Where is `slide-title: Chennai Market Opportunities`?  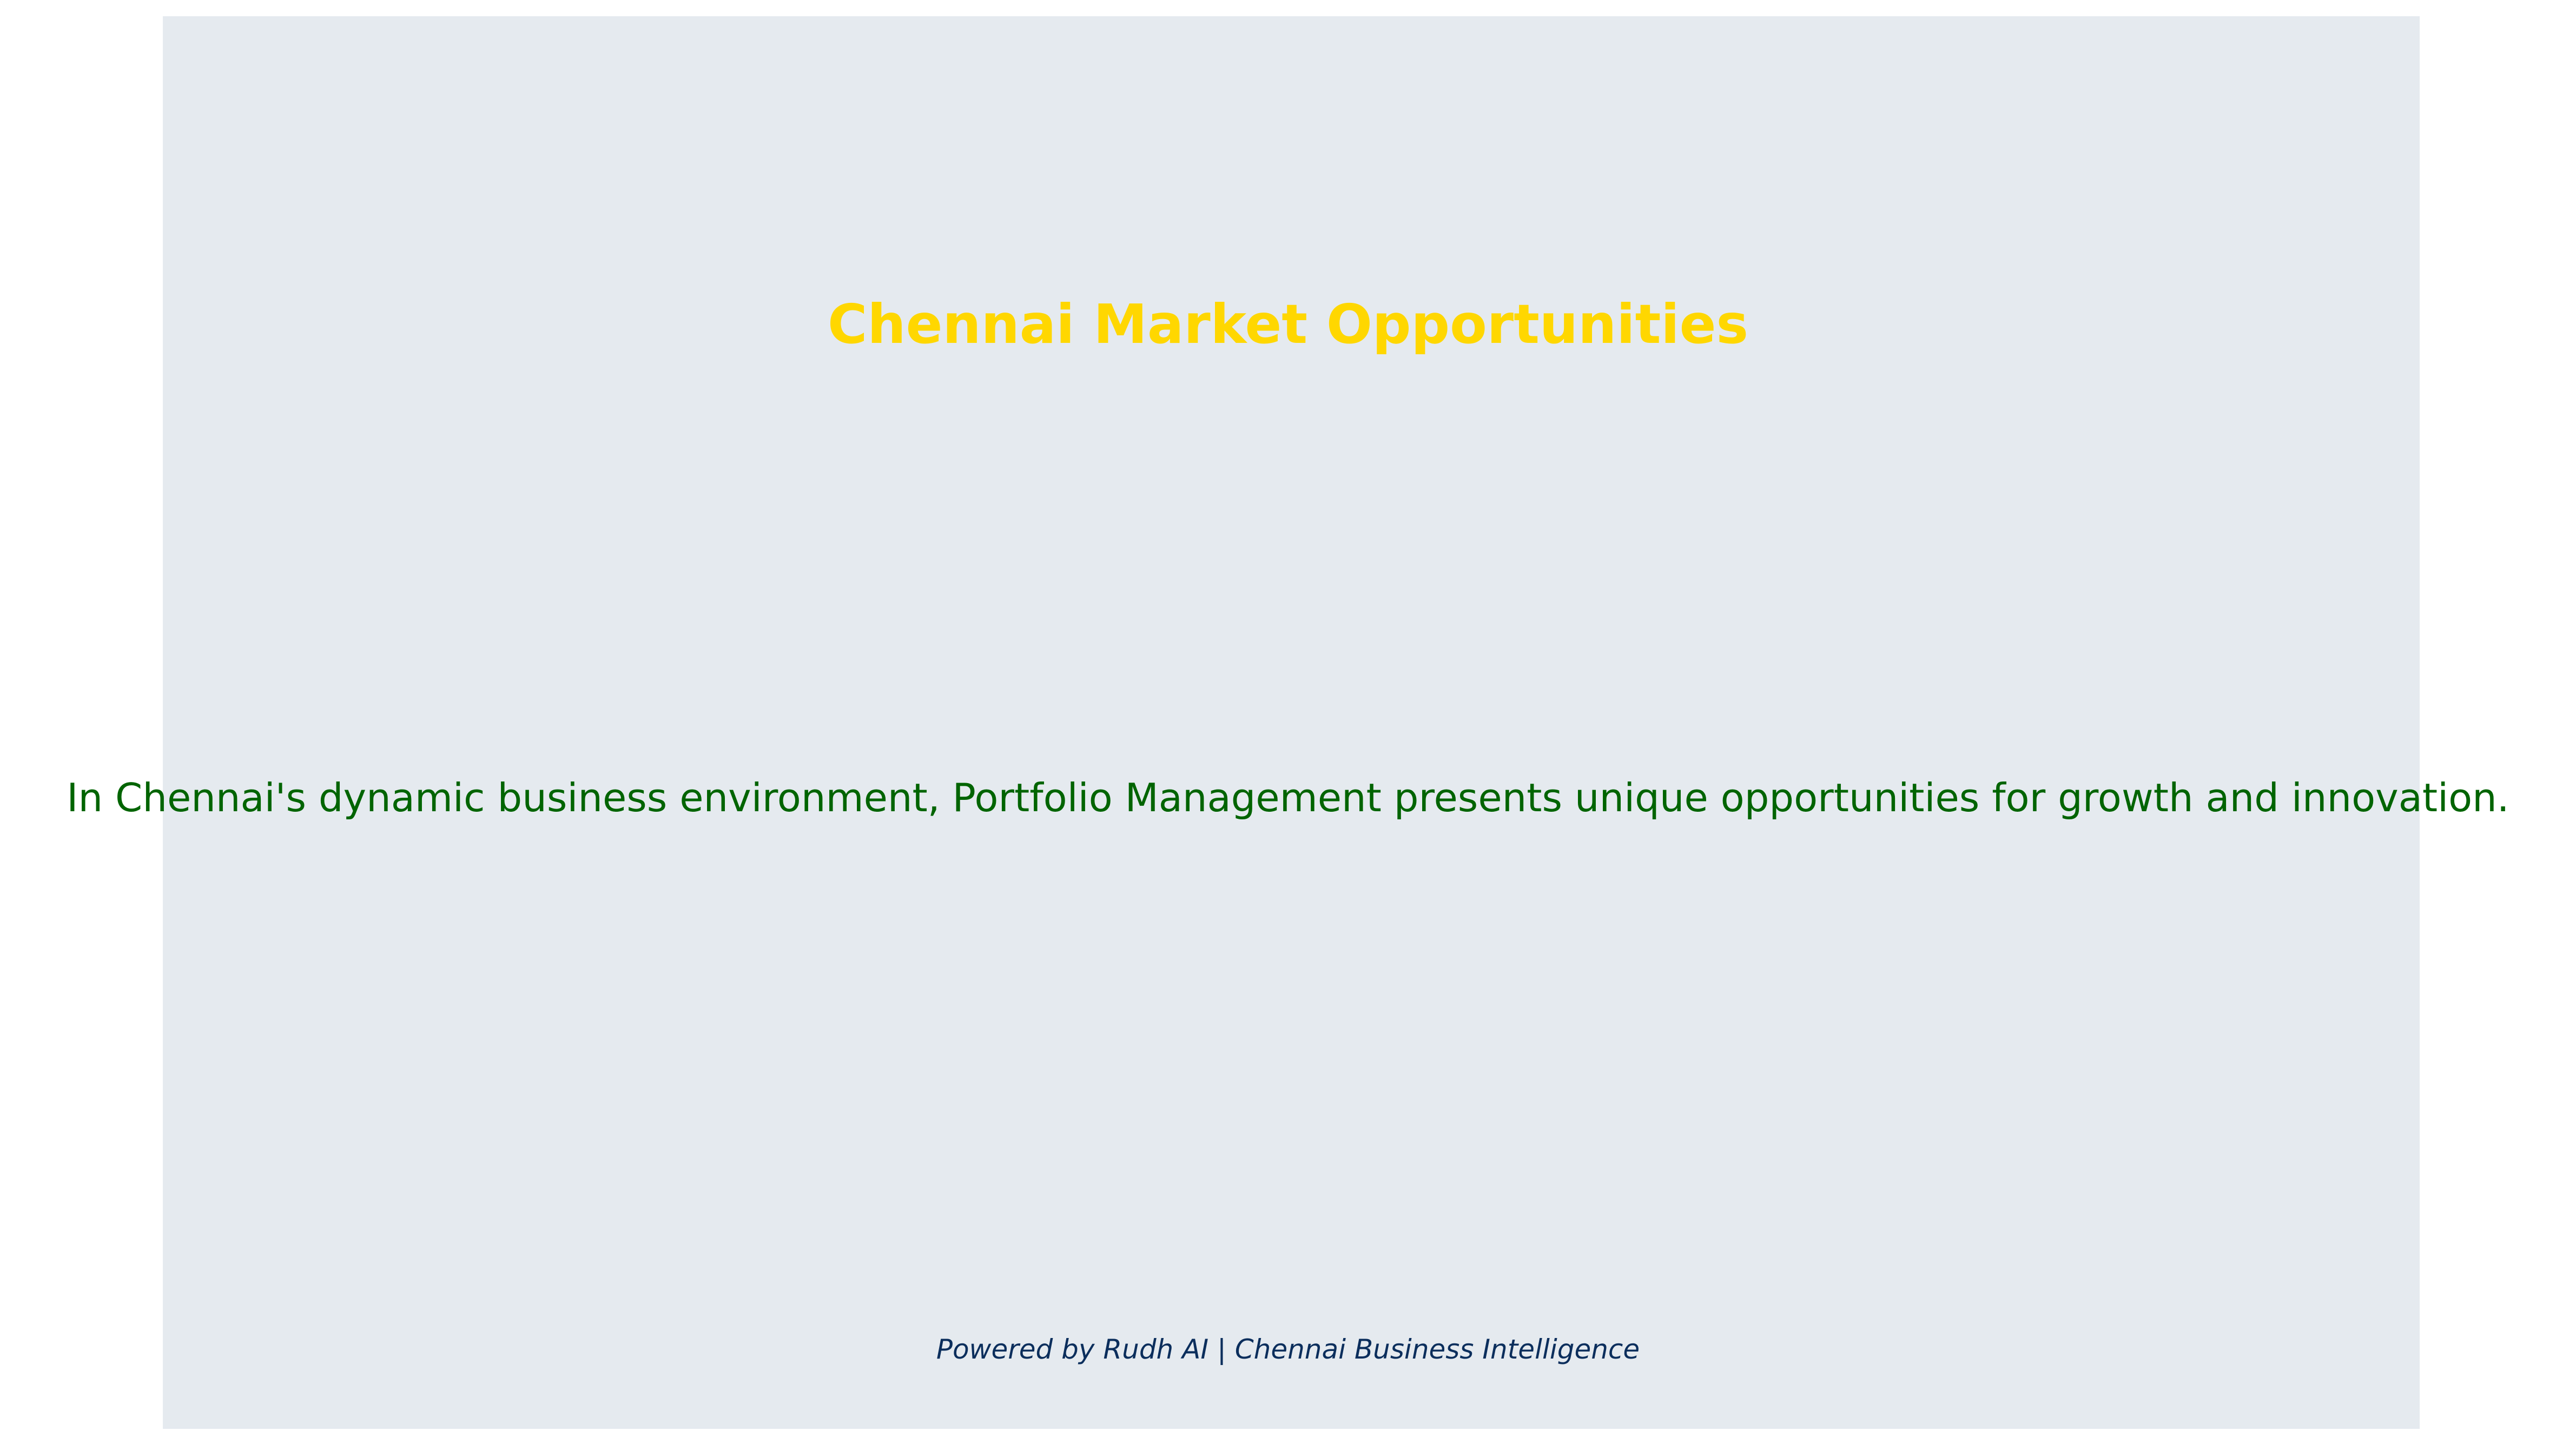 slide-title: Chennai Market Opportunities is located at coordinates (1287, 324).